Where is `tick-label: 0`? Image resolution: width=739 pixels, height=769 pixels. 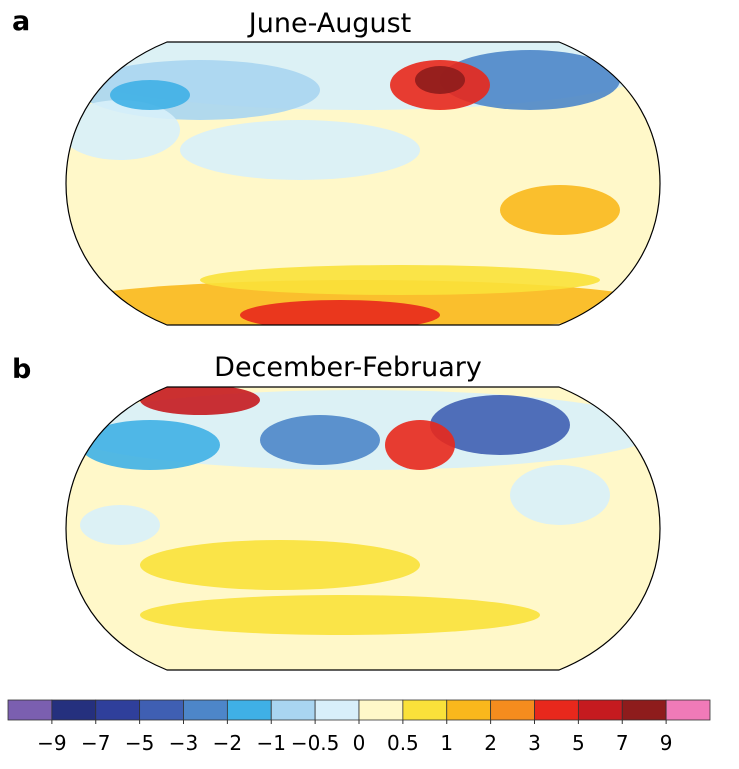 tick-label: 0 is located at coordinates (359, 743).